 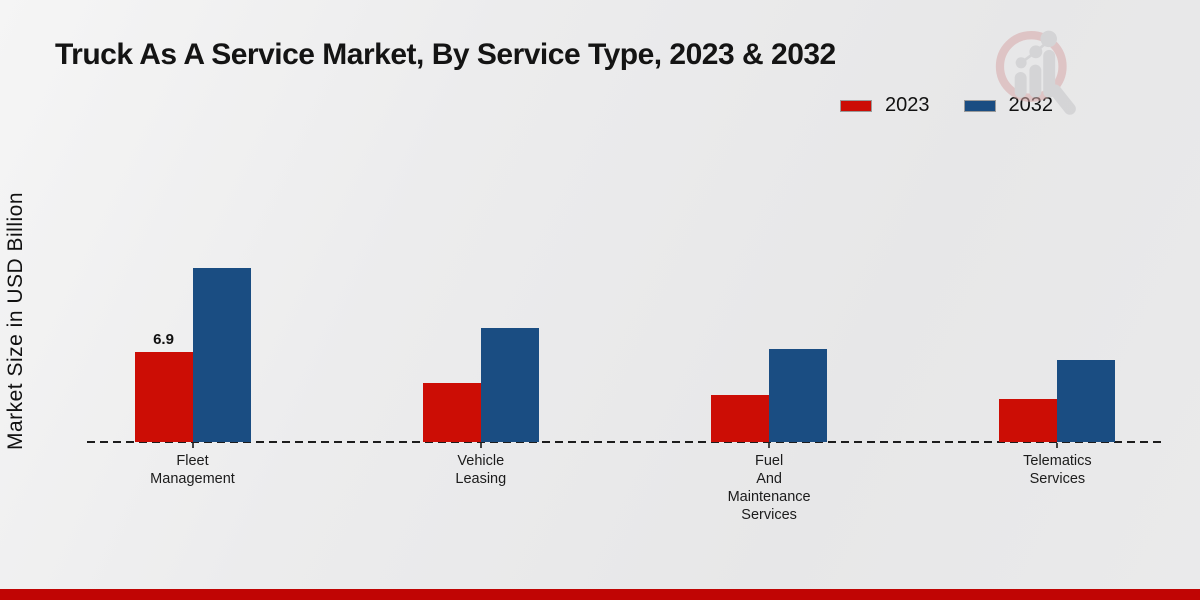 I want to click on legend-item-2023: 2023, so click(x=885, y=105).